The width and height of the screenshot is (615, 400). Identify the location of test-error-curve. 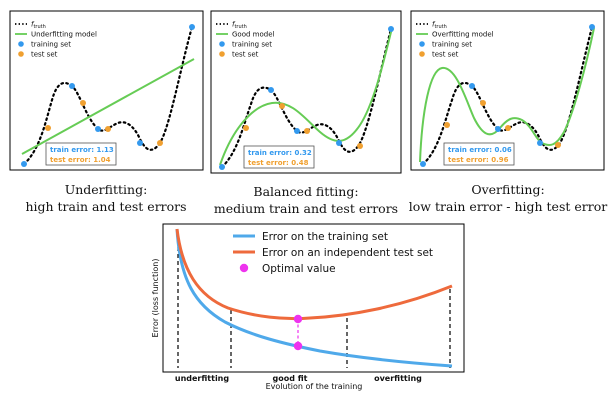
(314, 274).